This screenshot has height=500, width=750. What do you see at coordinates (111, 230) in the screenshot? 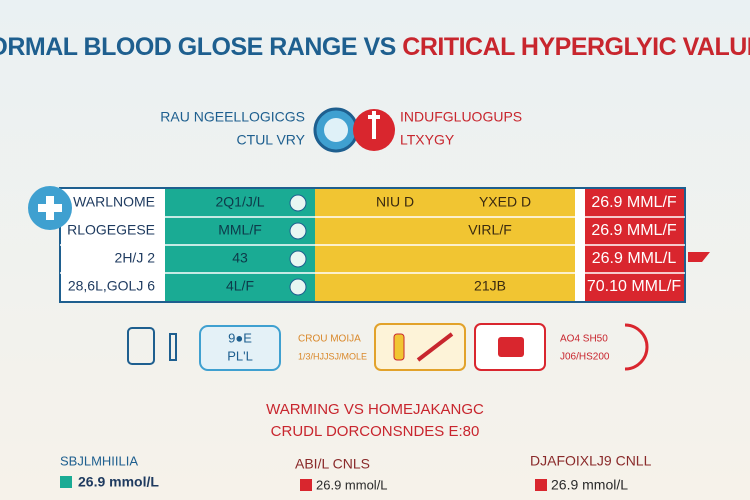
I see `row-label: RLOGEGESE` at bounding box center [111, 230].